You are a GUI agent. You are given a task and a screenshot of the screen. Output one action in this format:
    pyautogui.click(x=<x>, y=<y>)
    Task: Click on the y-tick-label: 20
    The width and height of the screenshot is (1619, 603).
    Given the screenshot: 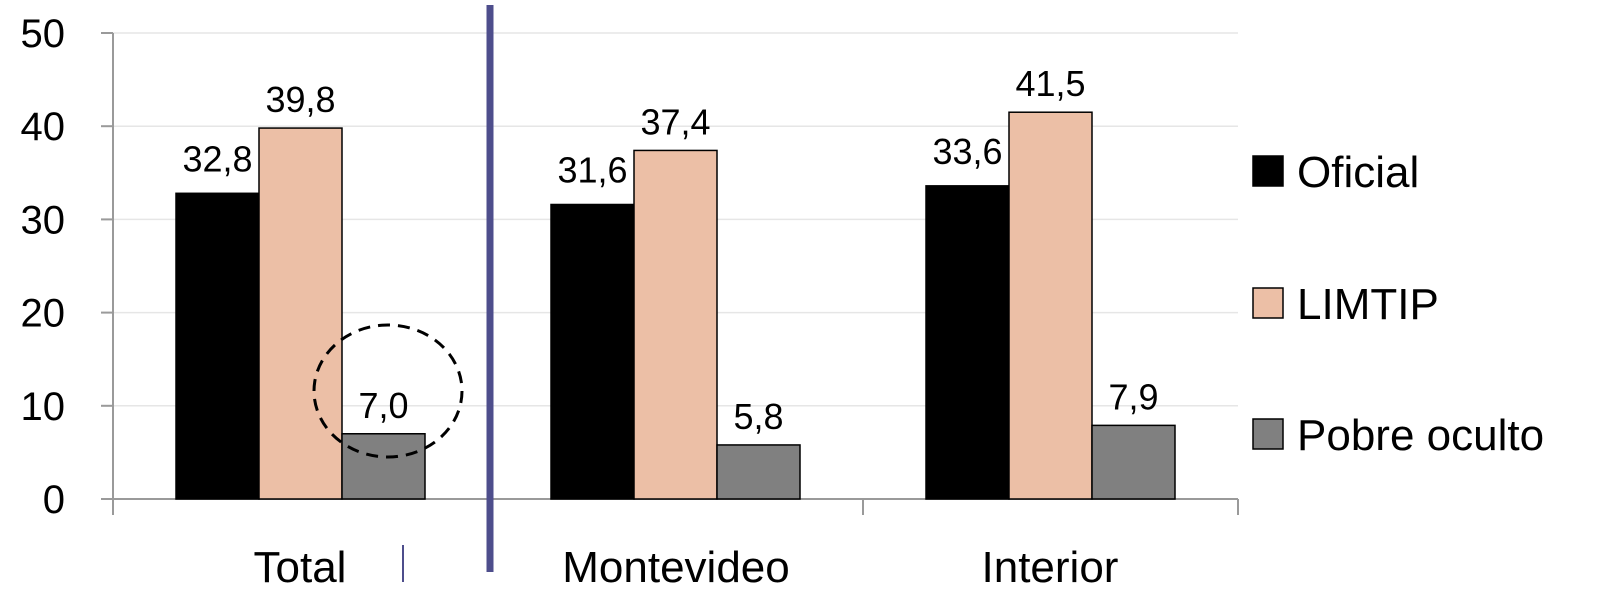 What is the action you would take?
    pyautogui.click(x=43, y=314)
    